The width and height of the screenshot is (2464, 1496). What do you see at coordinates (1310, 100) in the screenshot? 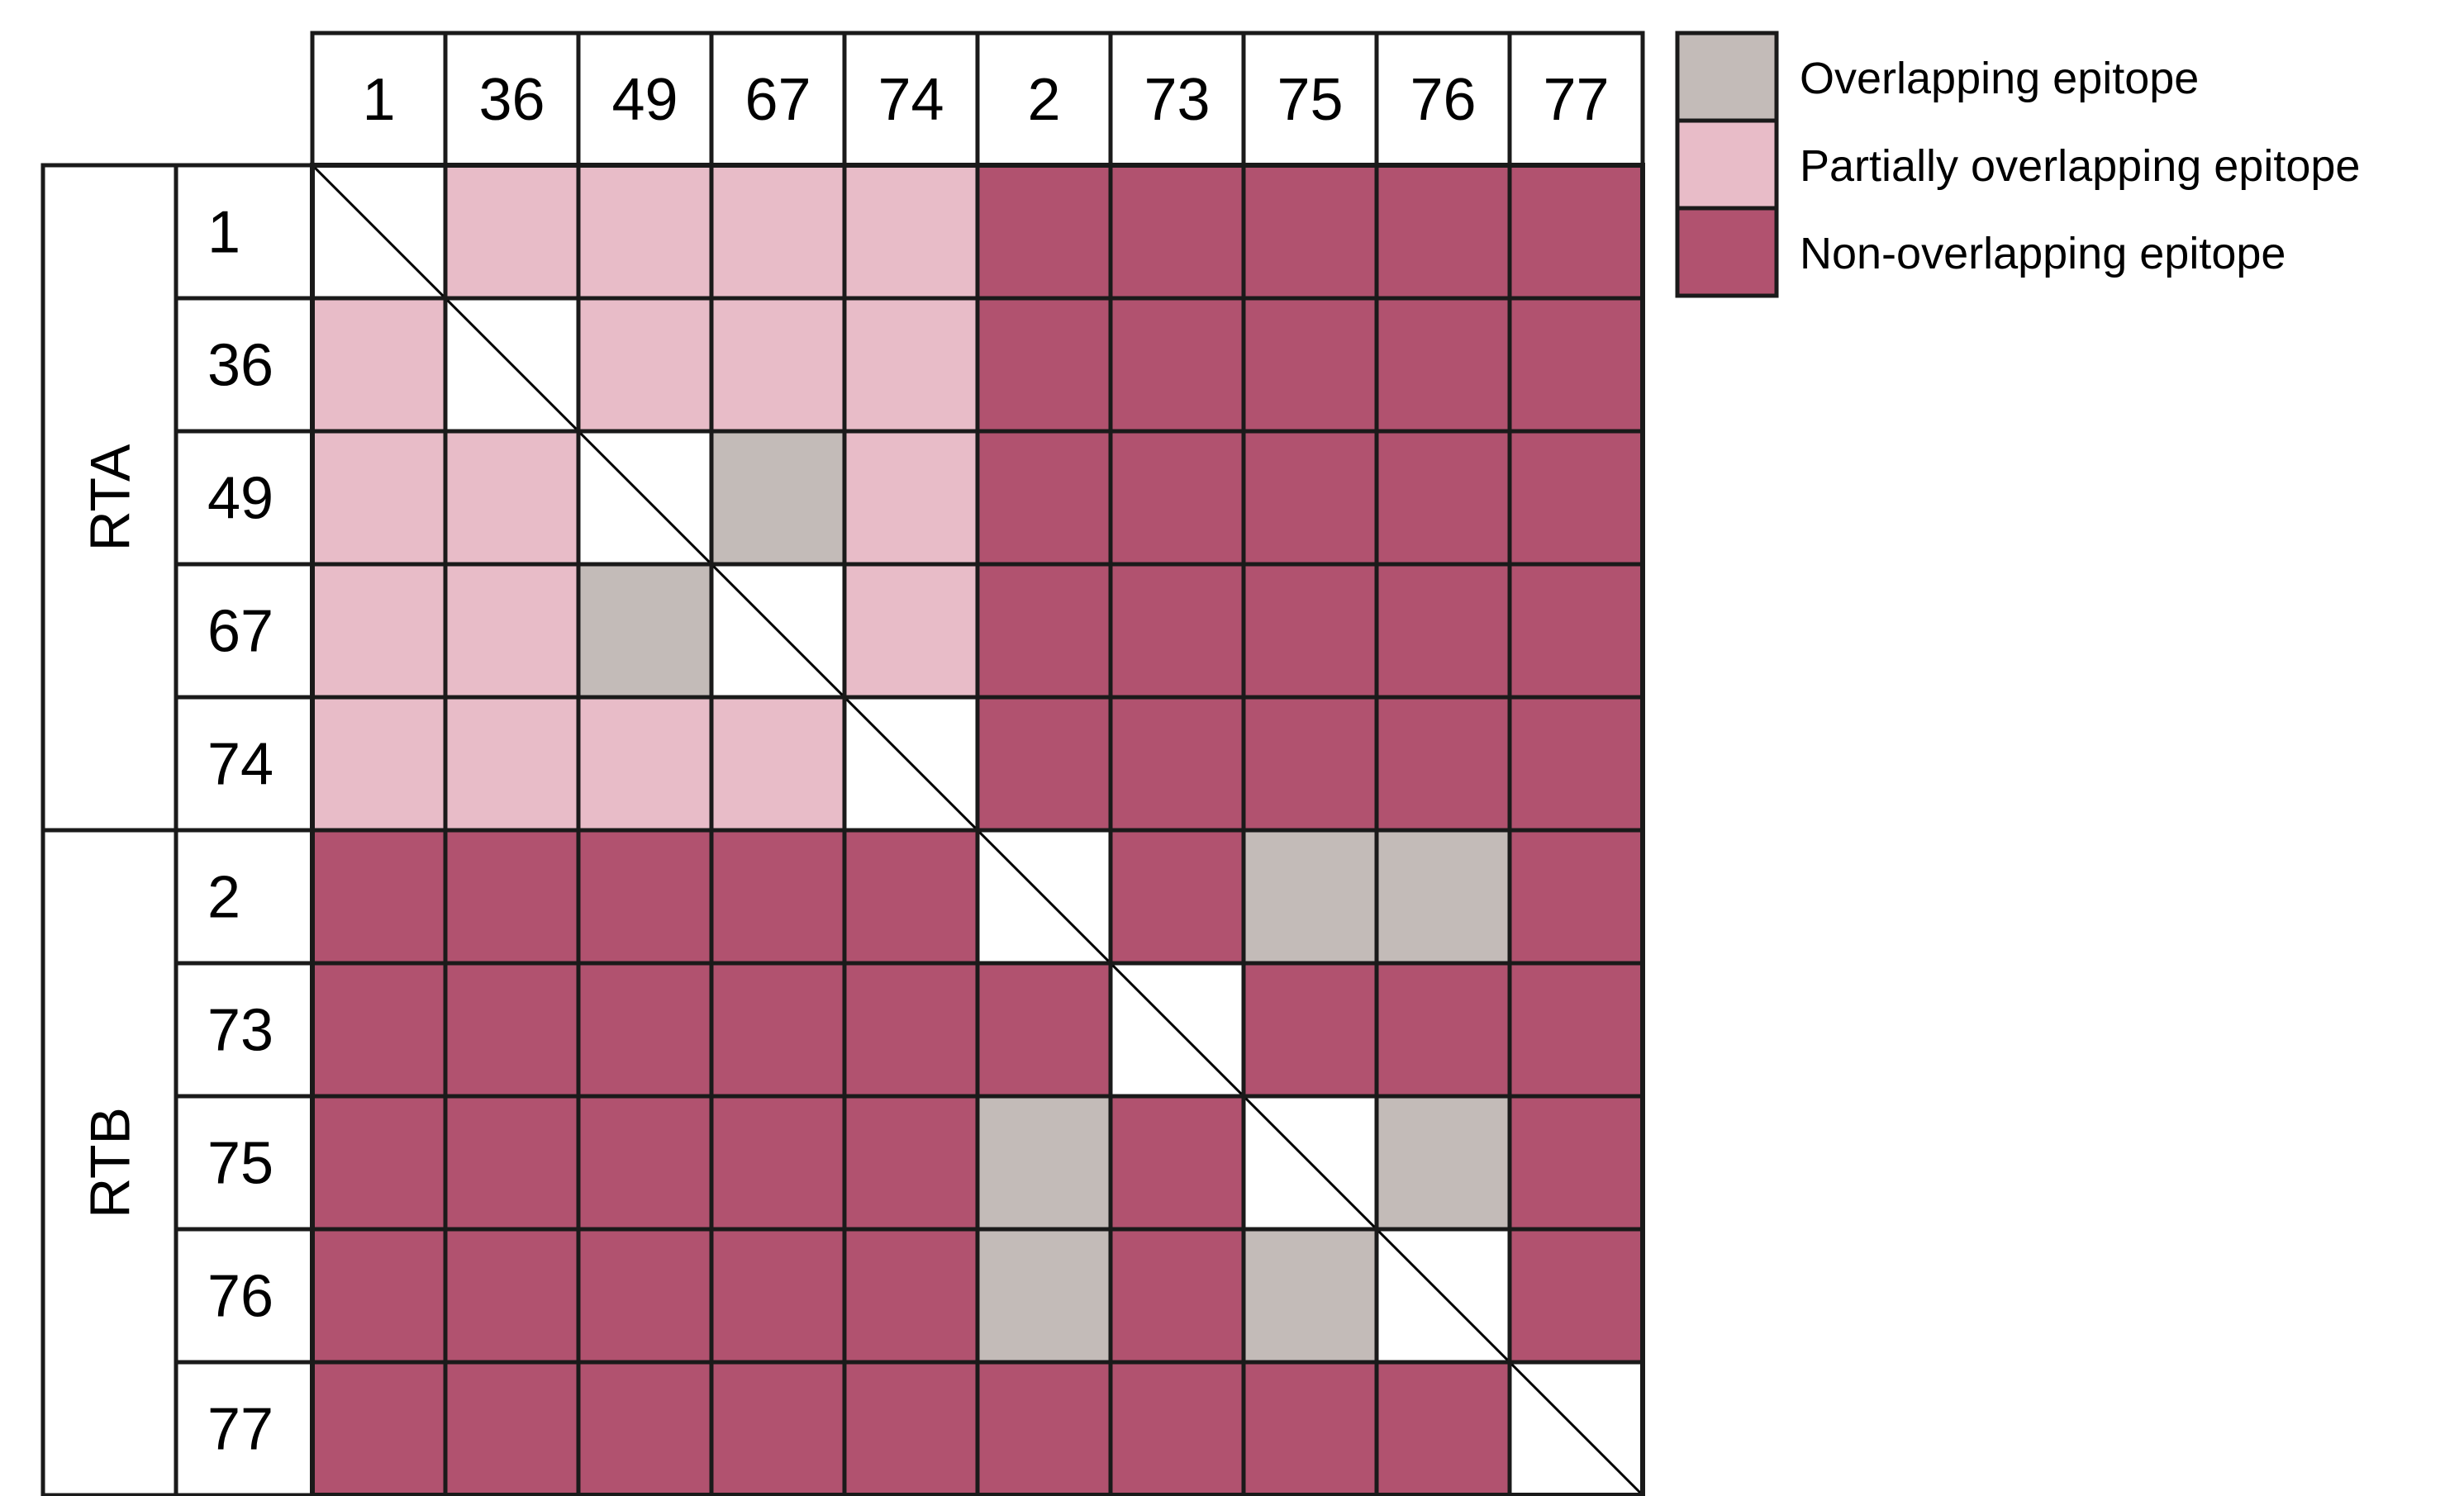
I see `column-tick-label: 75` at bounding box center [1310, 100].